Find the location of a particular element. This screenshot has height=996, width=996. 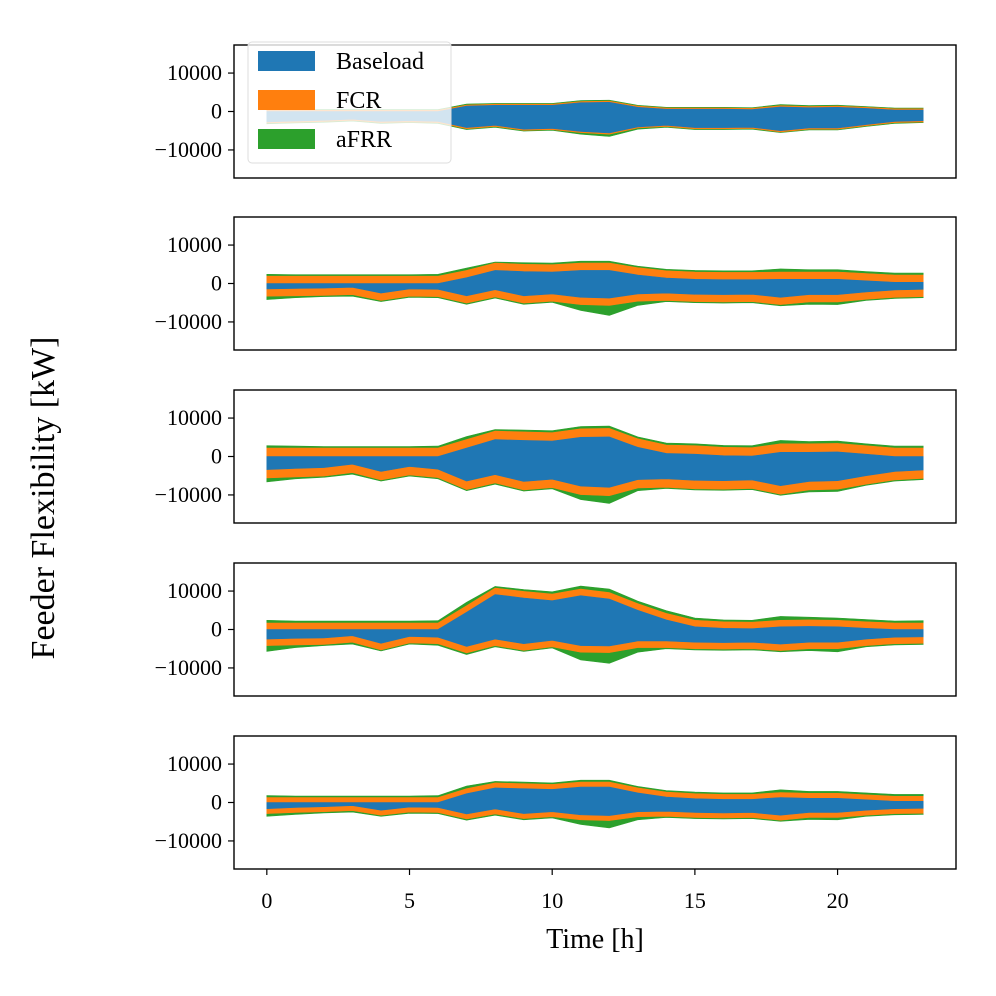

subplot-2: 10000 0 −10000 is located at coordinates (556, 283).